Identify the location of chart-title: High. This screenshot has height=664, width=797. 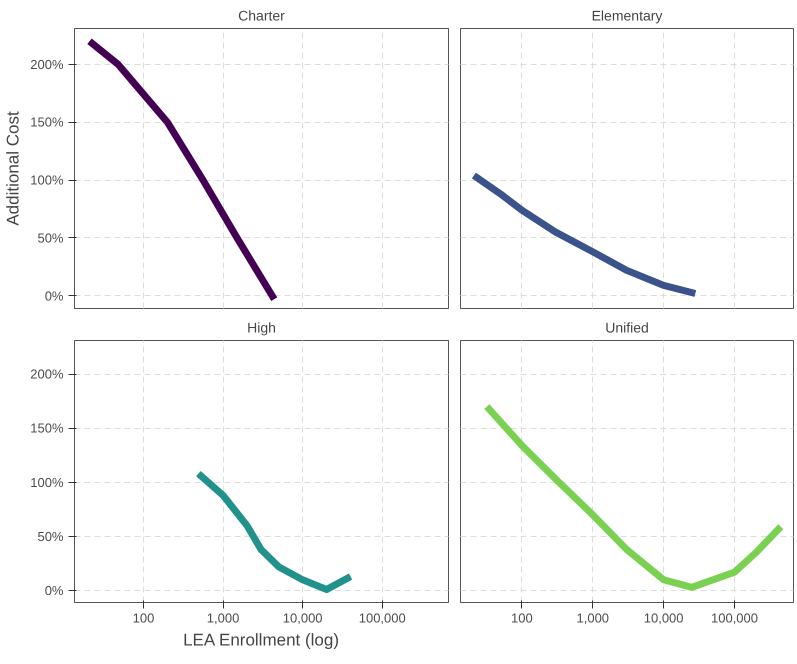
(261, 328).